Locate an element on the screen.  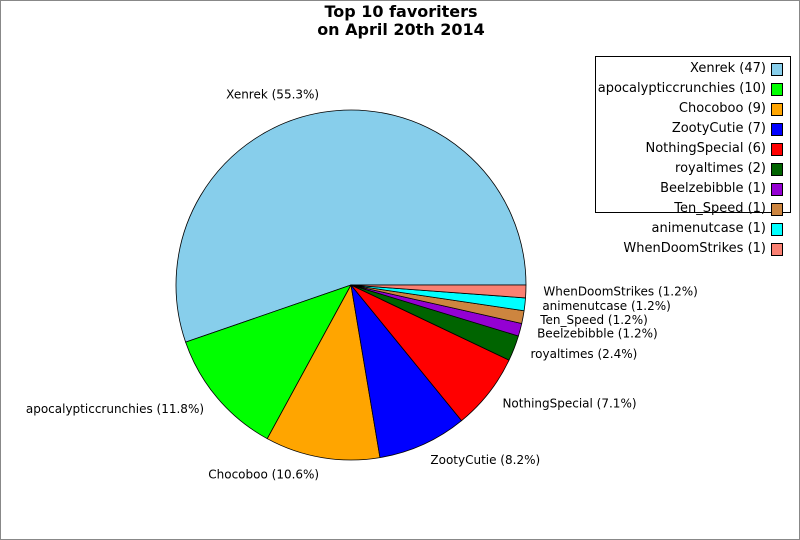
chart-title: Top 10 favoriters on April 20th 2014 is located at coordinates (400, 21).